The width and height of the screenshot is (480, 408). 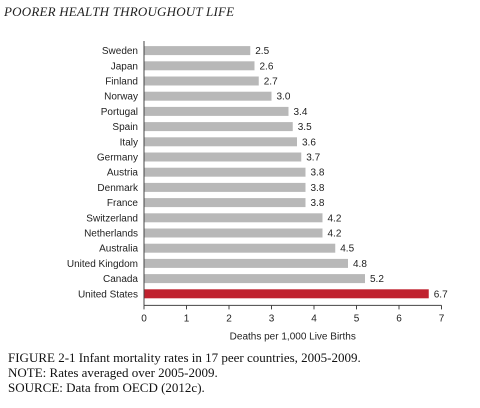 I want to click on x-tick-label: 4, so click(x=314, y=318).